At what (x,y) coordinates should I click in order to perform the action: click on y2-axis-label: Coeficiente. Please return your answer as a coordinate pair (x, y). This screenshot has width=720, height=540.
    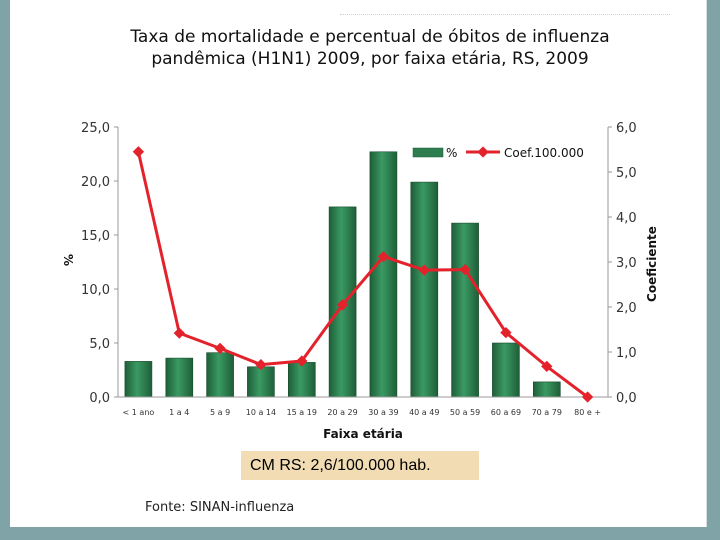
    Looking at the image, I should click on (652, 264).